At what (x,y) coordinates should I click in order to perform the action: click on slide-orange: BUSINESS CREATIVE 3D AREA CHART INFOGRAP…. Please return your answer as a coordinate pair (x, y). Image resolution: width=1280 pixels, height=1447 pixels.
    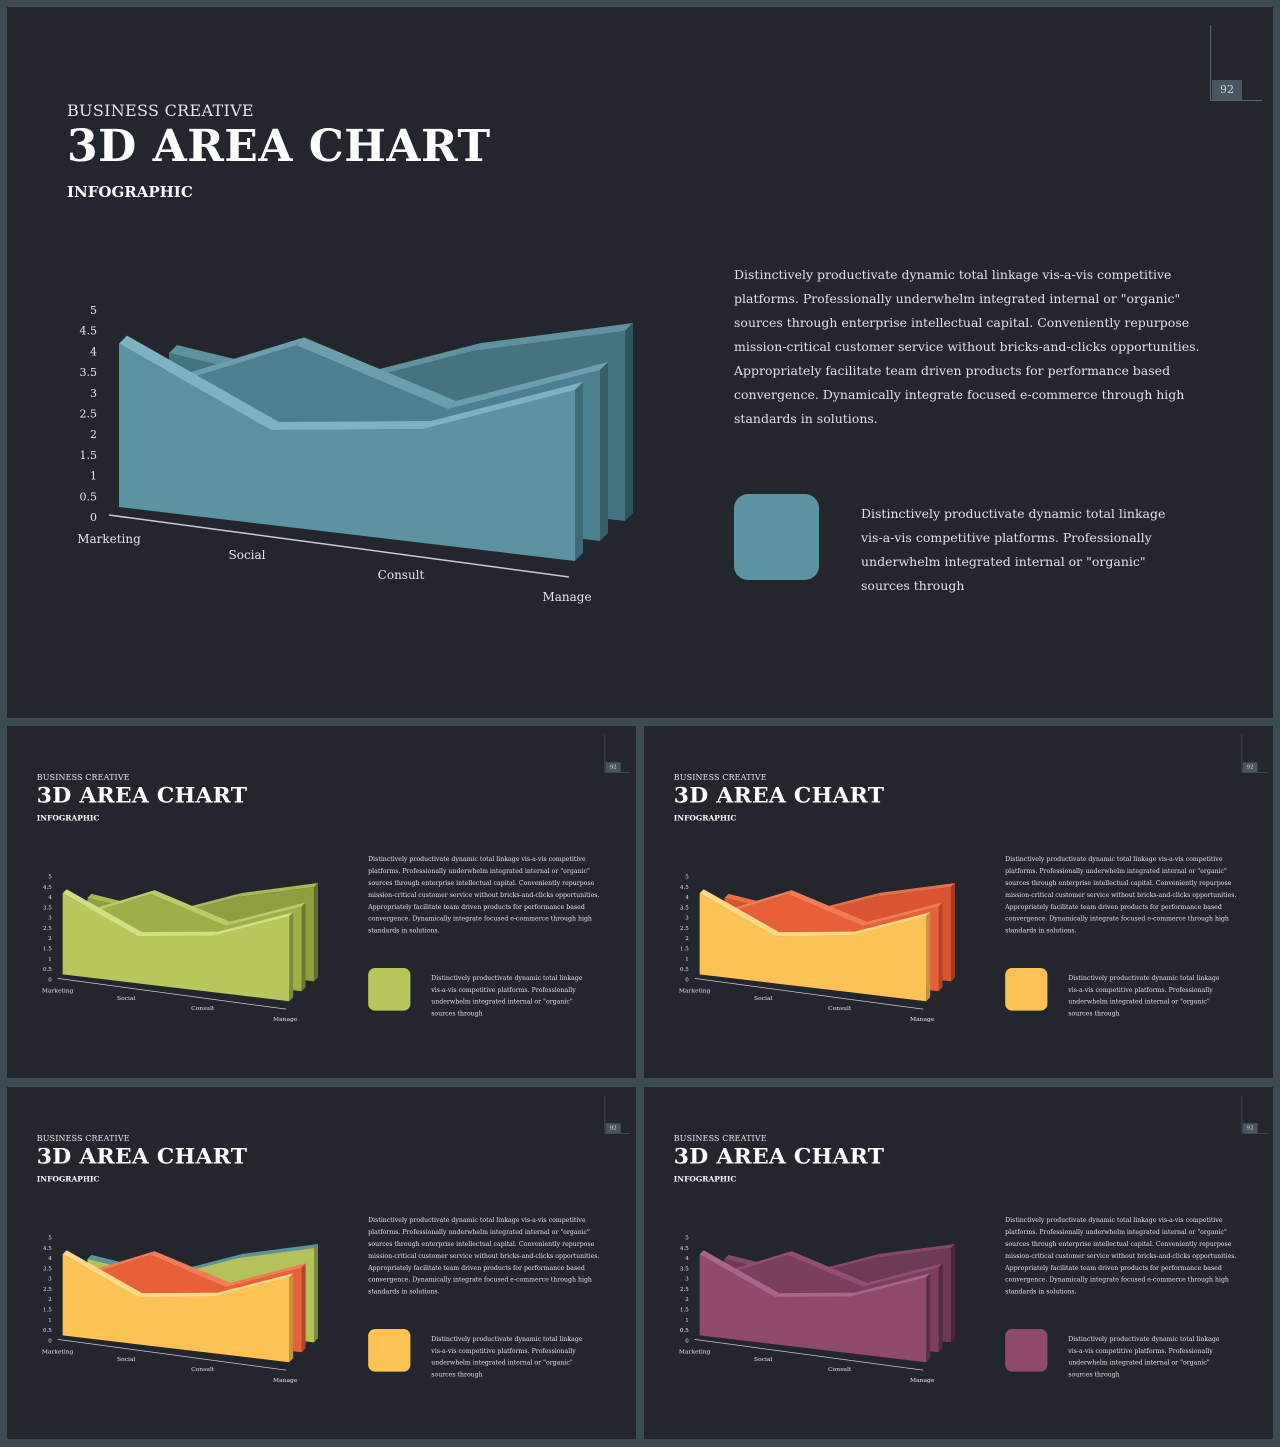
    Looking at the image, I should click on (958, 902).